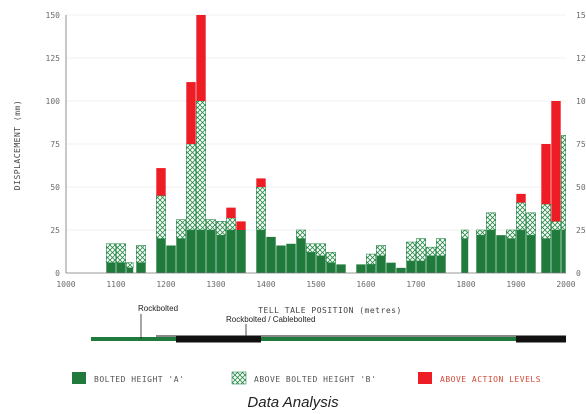  I want to click on y-tick-label: 0, so click(57, 273).